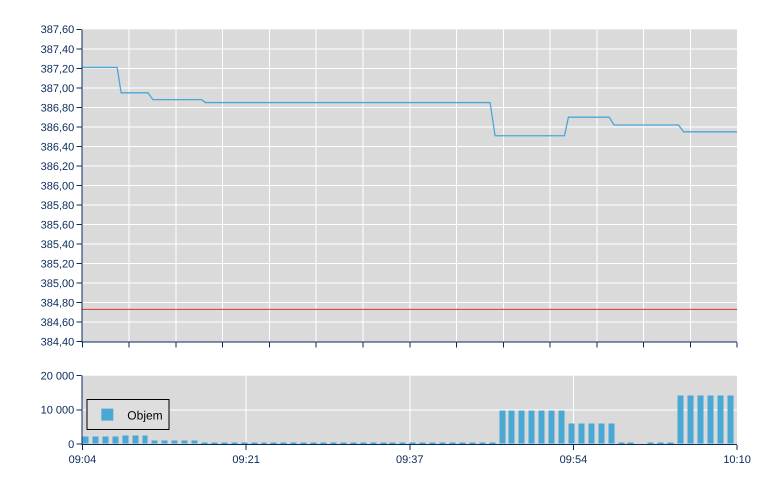  I want to click on y-tick-label: 387,40, so click(57, 50).